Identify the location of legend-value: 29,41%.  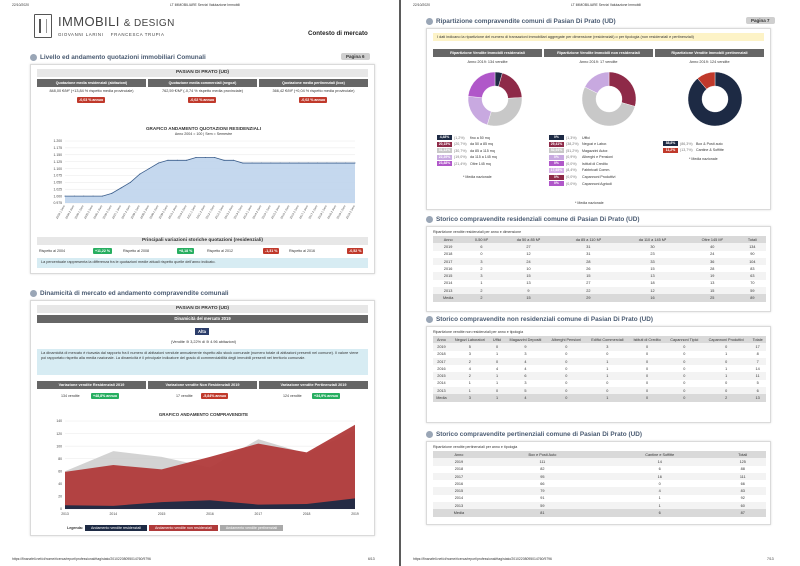
(556, 144).